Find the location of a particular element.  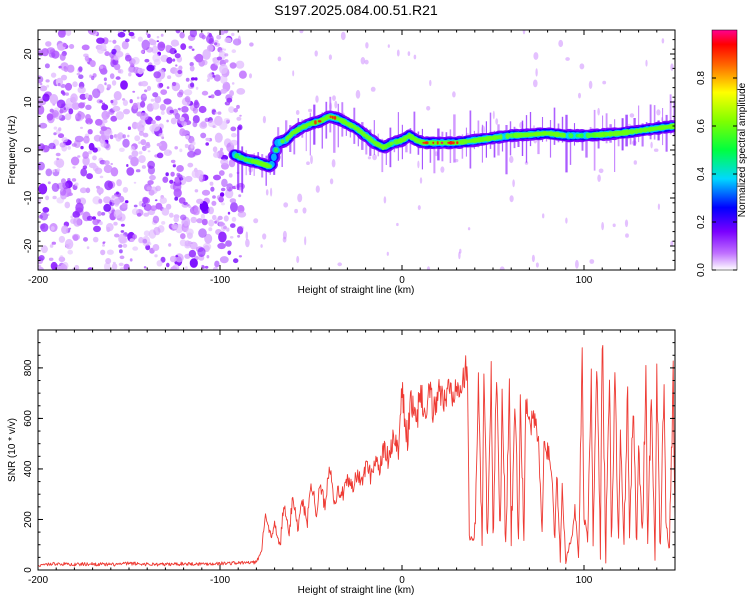

x-tick-label: -200 is located at coordinates (38, 580).